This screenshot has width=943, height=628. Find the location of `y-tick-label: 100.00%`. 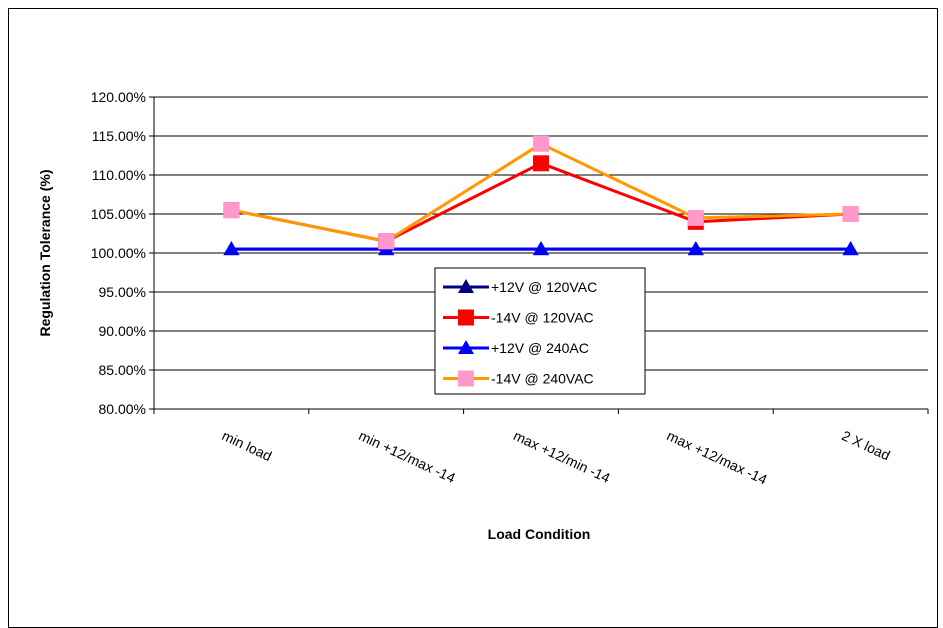

y-tick-label: 100.00% is located at coordinates (118, 253).